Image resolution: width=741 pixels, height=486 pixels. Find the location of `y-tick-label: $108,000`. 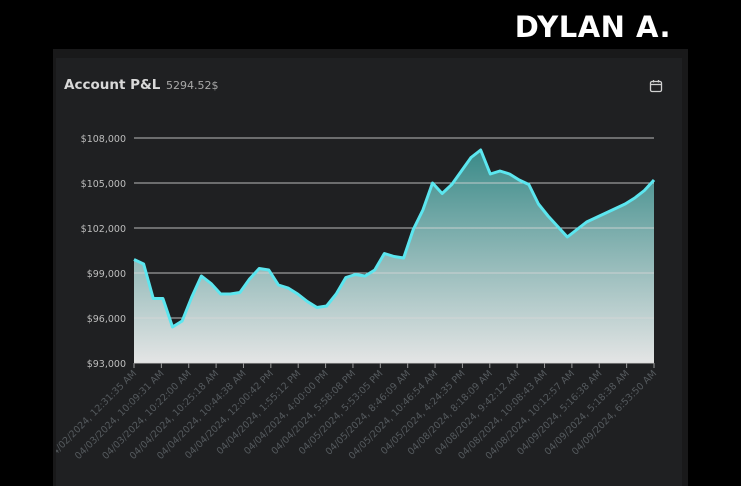

y-tick-label: $108,000 is located at coordinates (103, 139).